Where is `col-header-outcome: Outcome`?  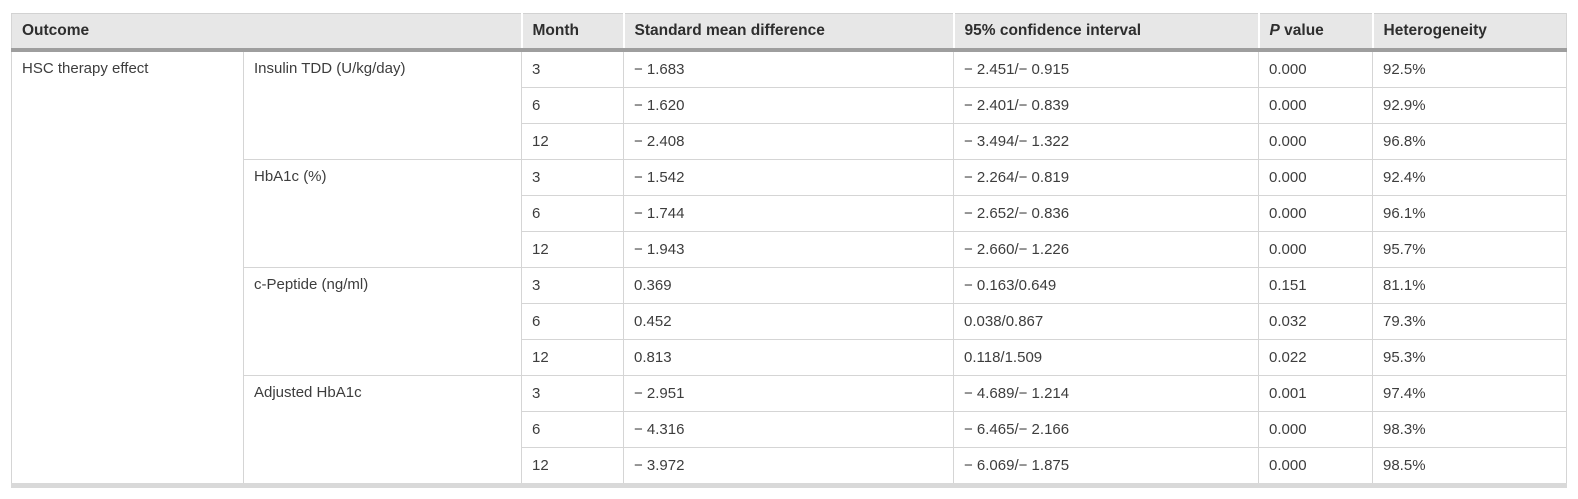
col-header-outcome: Outcome is located at coordinates (266, 32).